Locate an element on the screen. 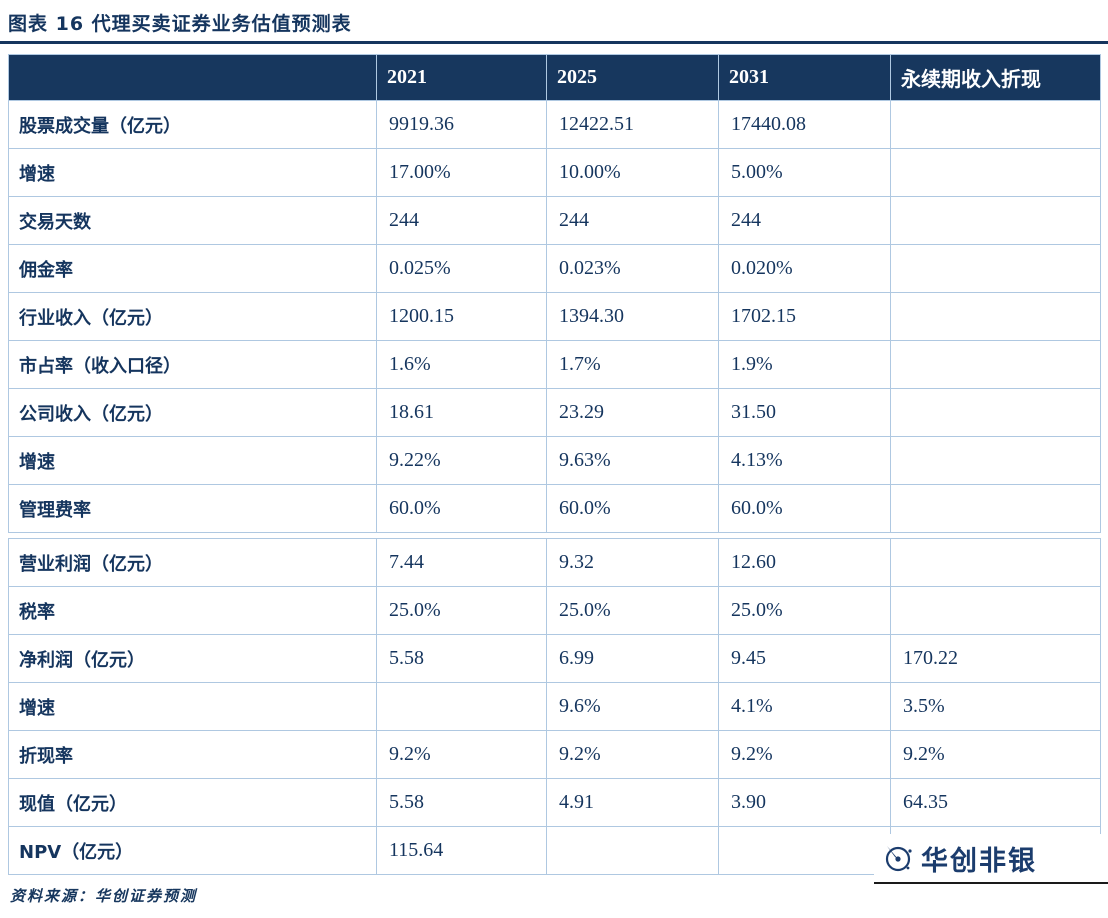  table-row: 增速 17.00% 10.00% 5.00% is located at coordinates (554, 172).